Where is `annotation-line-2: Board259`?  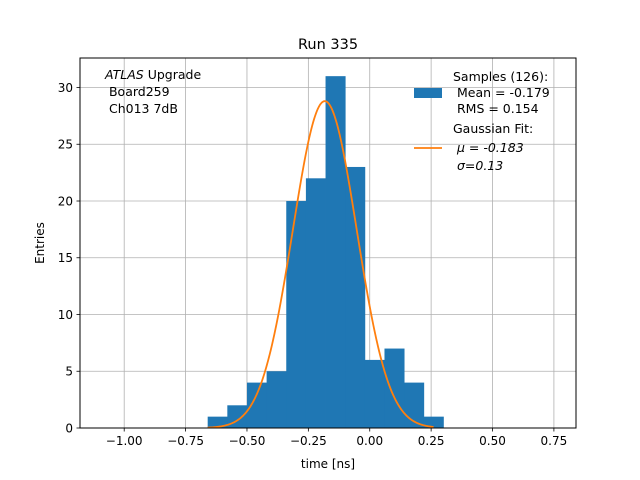
annotation-line-2: Board259 is located at coordinates (137, 91).